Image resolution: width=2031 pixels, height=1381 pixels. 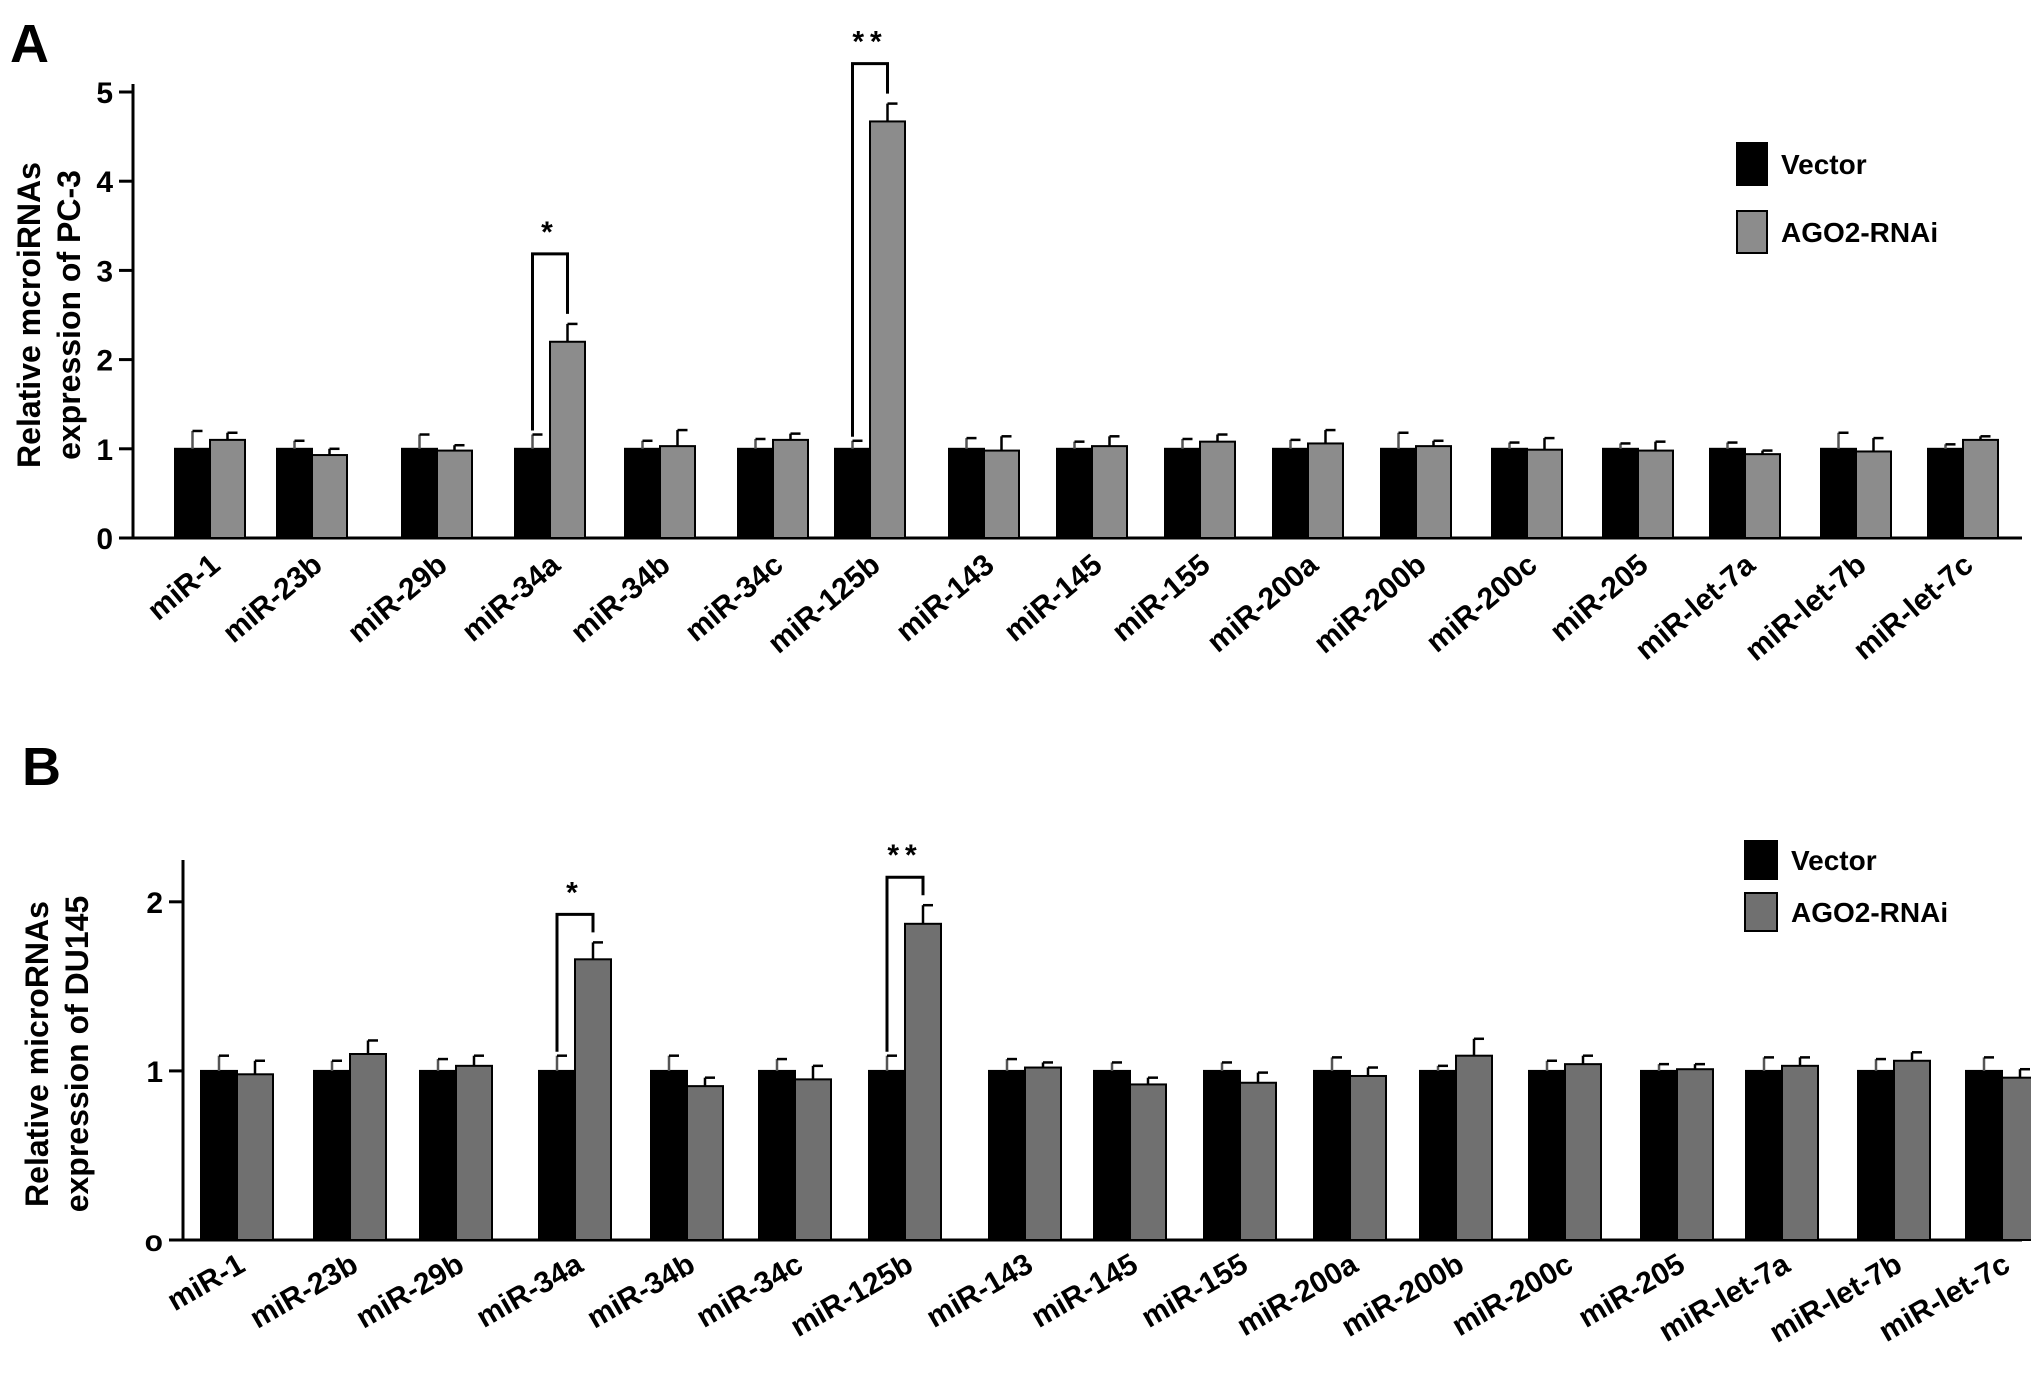 What do you see at coordinates (41, 767) in the screenshot?
I see `panel-label-b: B` at bounding box center [41, 767].